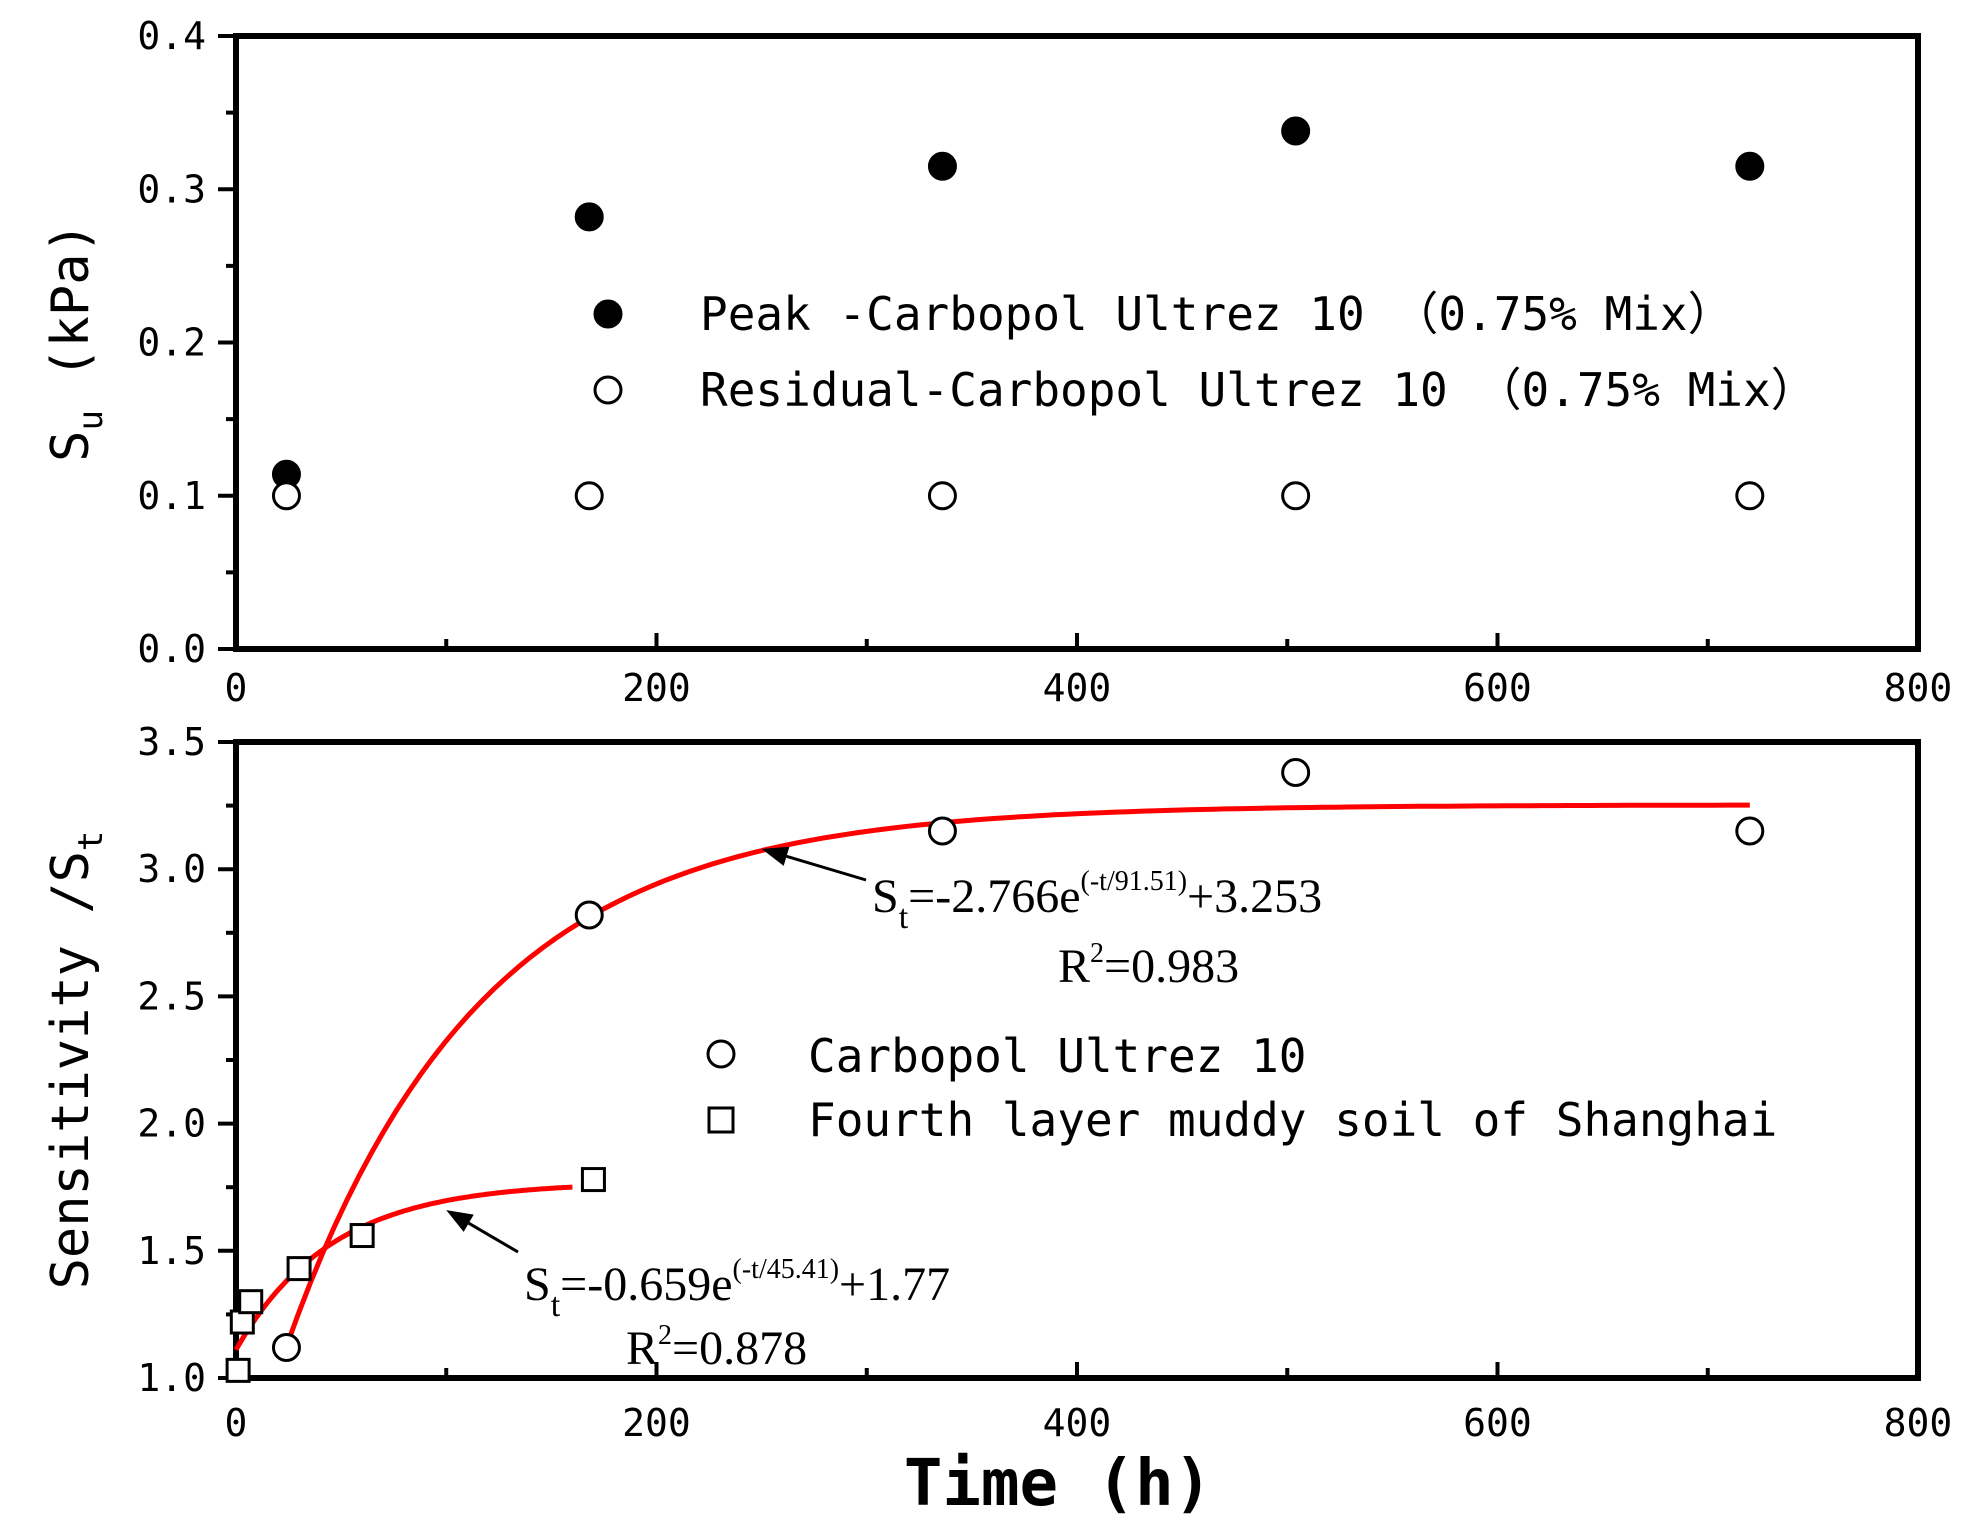  I want to click on legend-label-peak: Peak -Carbopol Ultrez 10 （0.75% Mix）, so click(1217, 314).